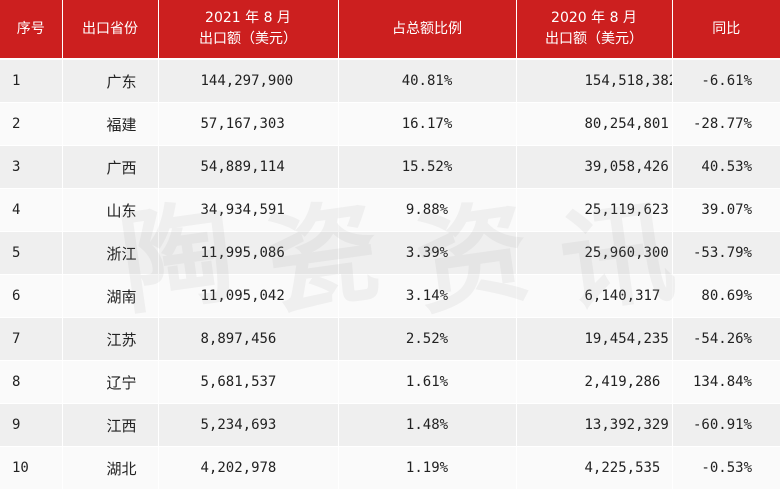  I want to click on cell-export-2021: 5,234,693, so click(248, 425).